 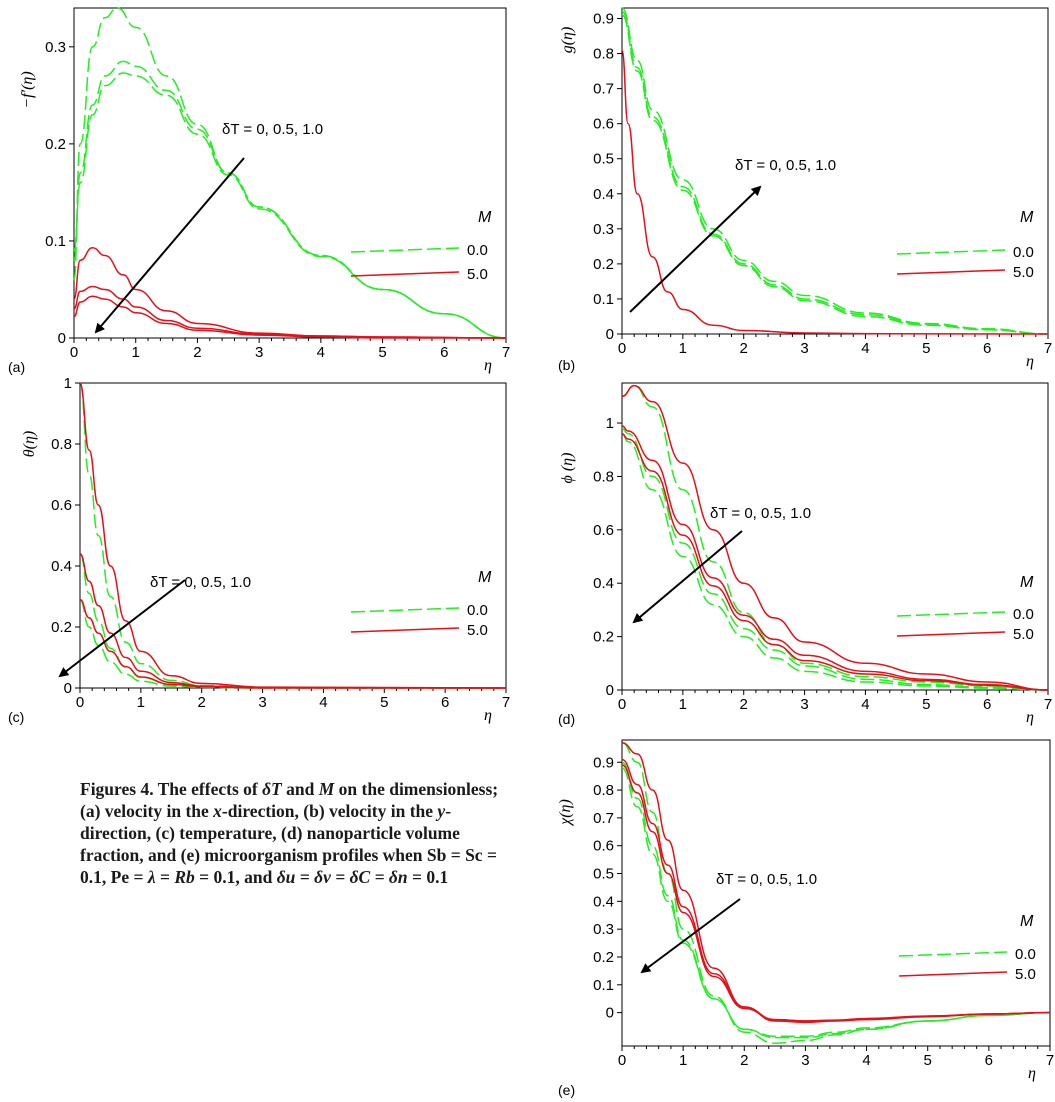 I want to click on y-tick-label: 0.7, so click(x=603, y=89).